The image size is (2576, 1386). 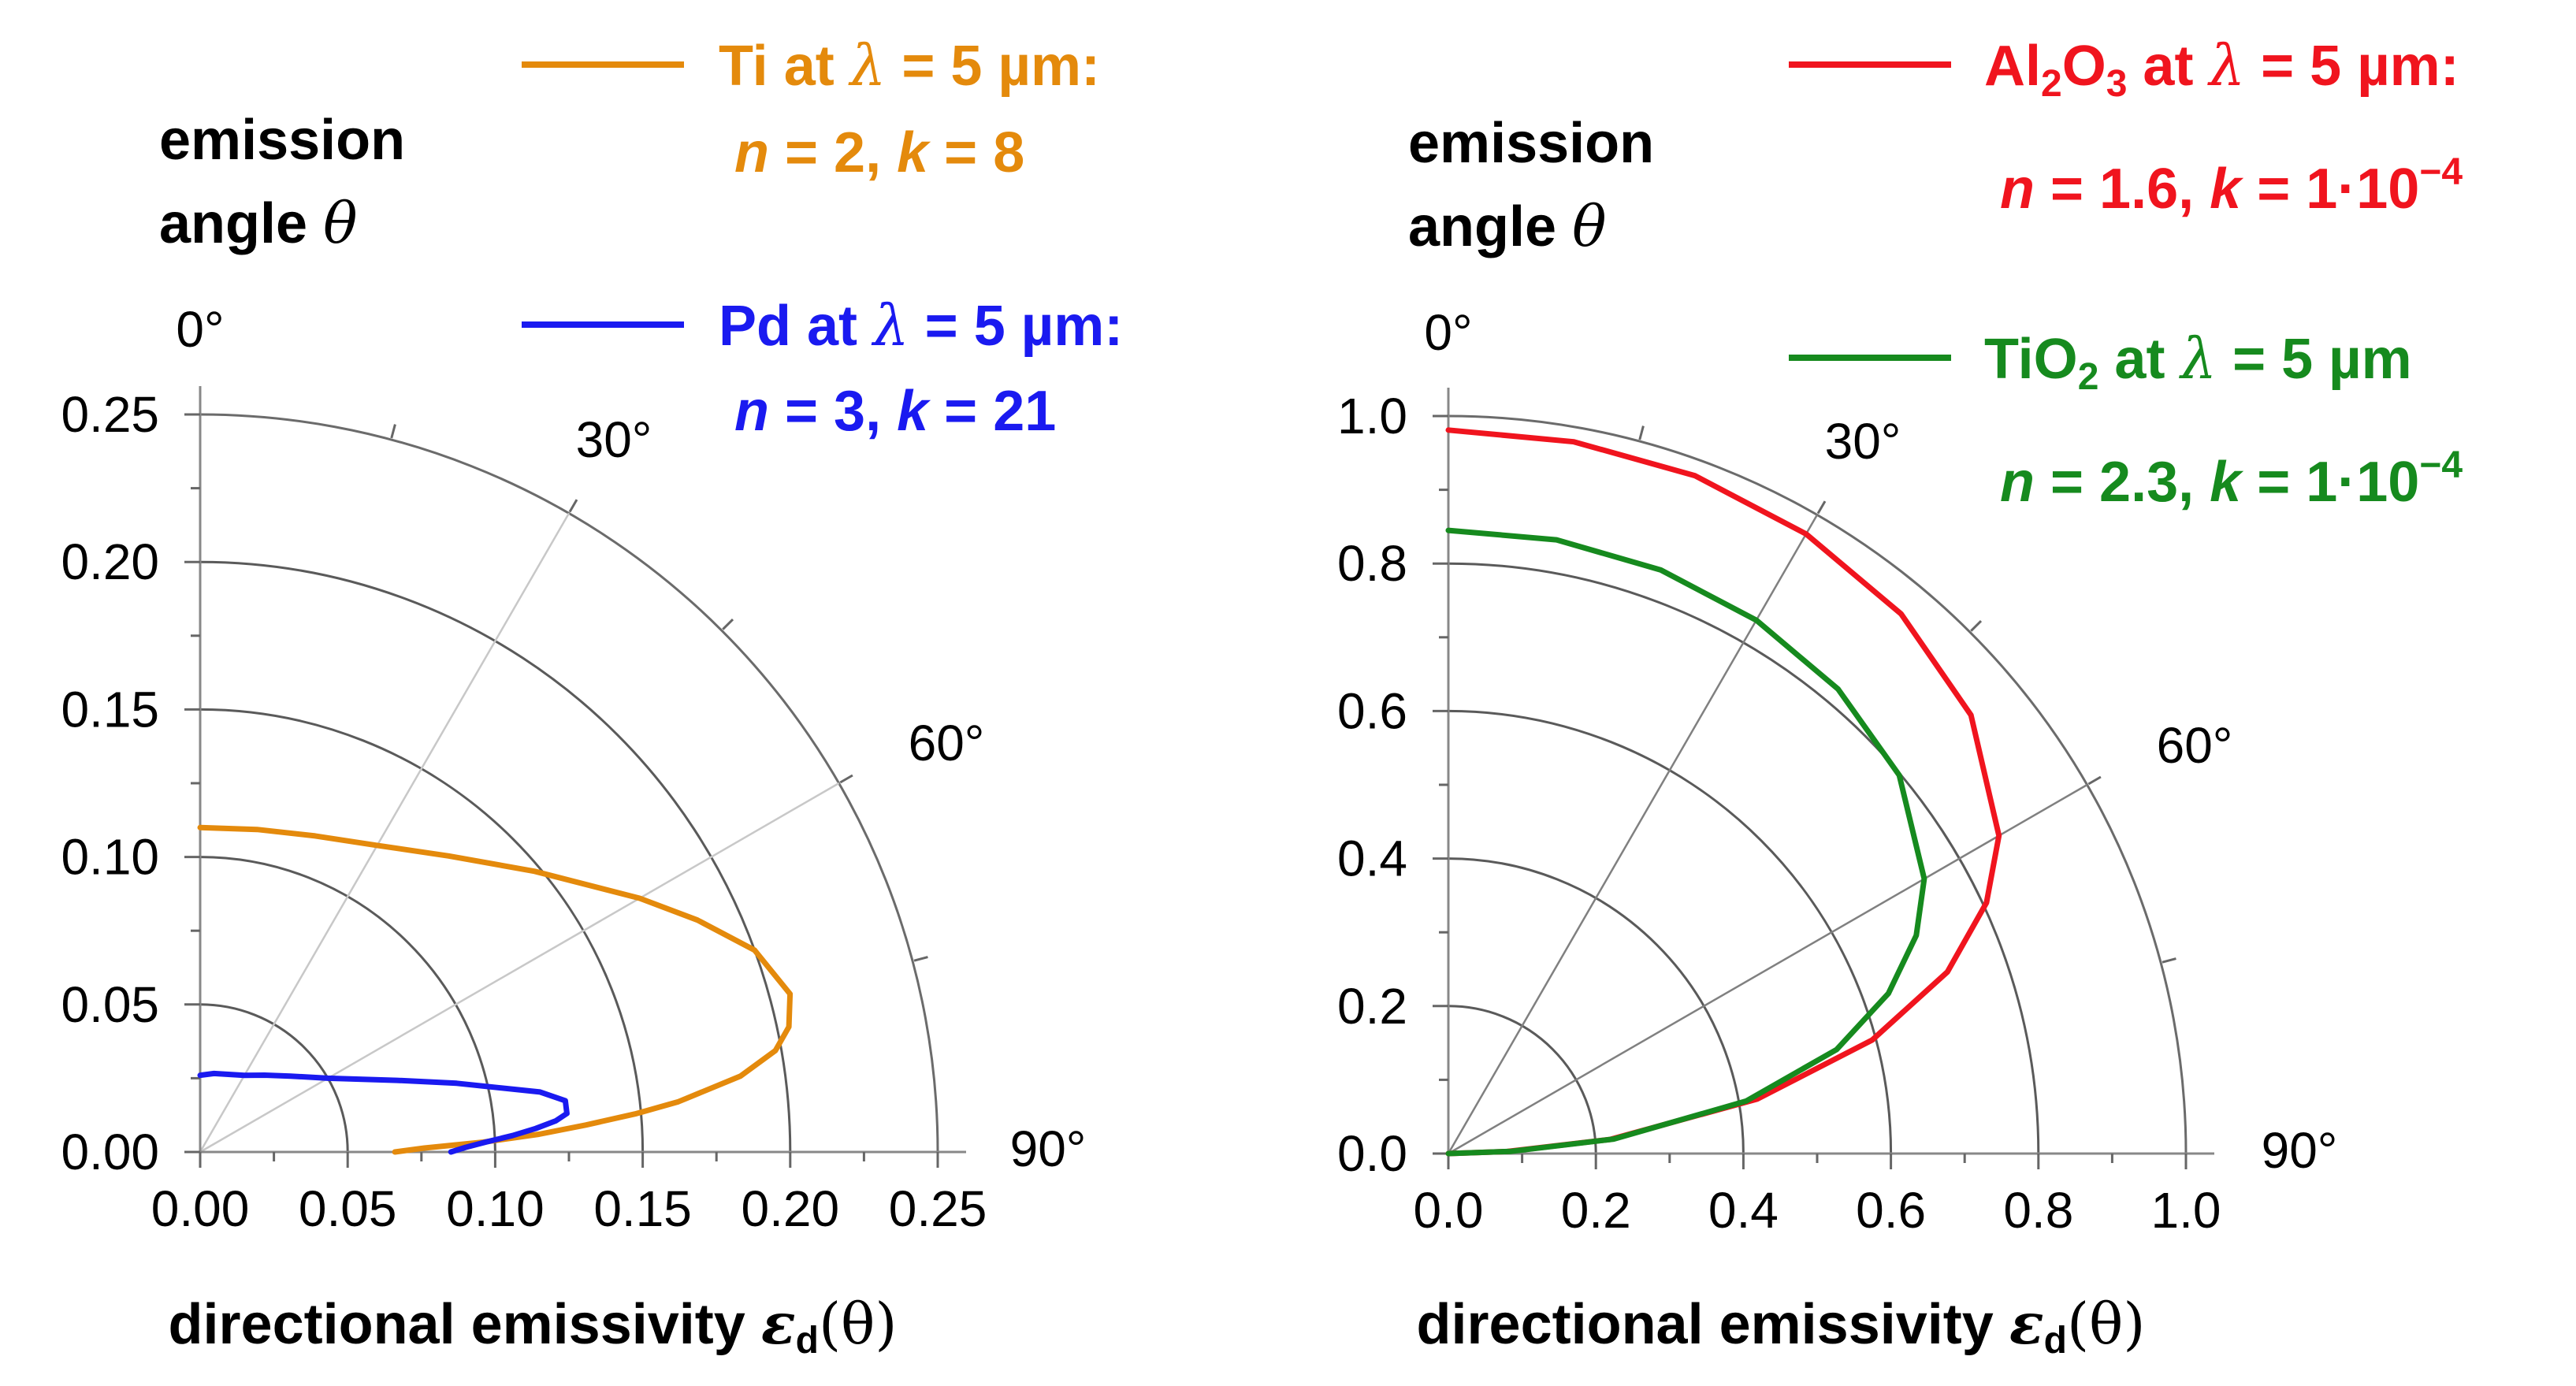 I want to click on r-tick-label: 0.0, so click(x=1372, y=1153).